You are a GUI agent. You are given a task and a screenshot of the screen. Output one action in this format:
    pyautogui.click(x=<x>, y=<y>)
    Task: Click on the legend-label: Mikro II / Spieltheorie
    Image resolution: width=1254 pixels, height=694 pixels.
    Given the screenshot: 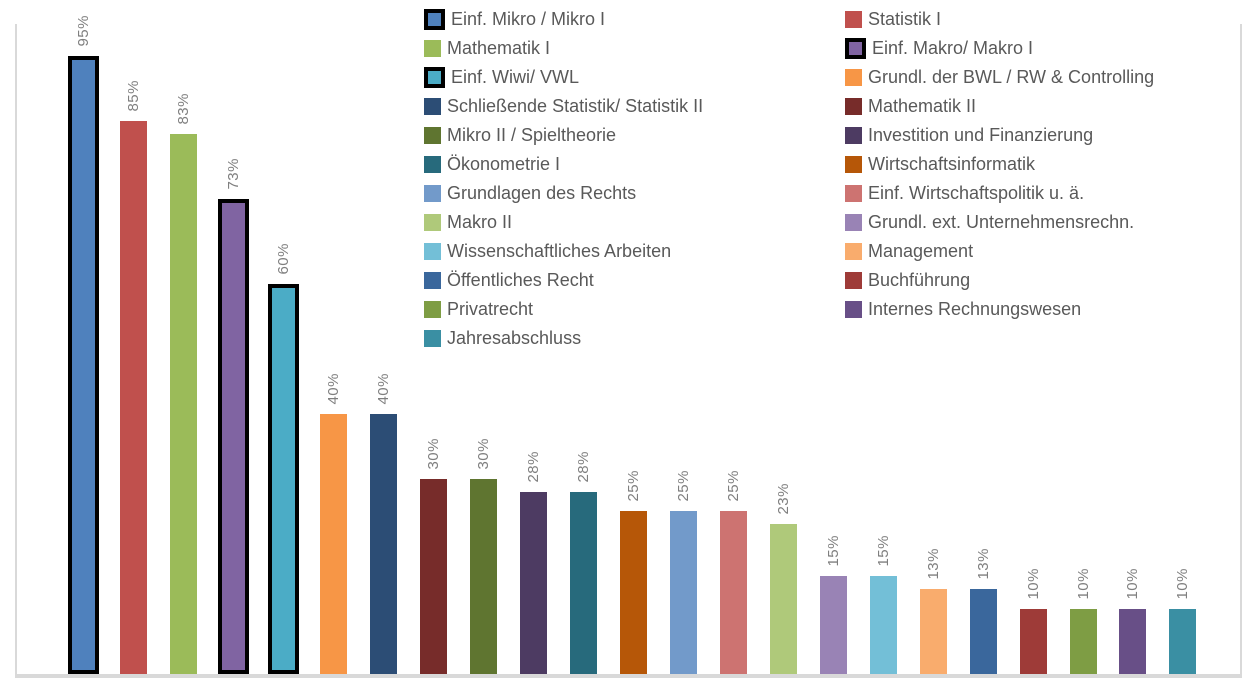 What is the action you would take?
    pyautogui.click(x=532, y=135)
    